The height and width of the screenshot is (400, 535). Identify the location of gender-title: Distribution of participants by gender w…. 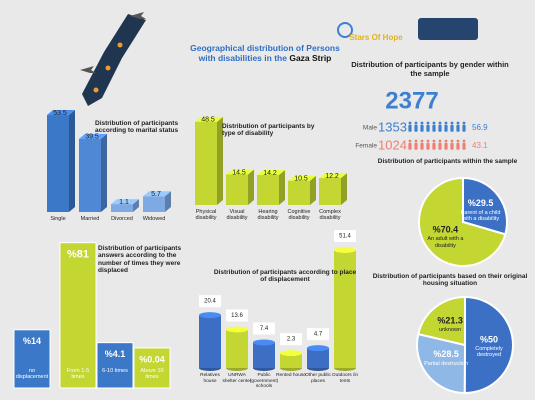
(430, 69).